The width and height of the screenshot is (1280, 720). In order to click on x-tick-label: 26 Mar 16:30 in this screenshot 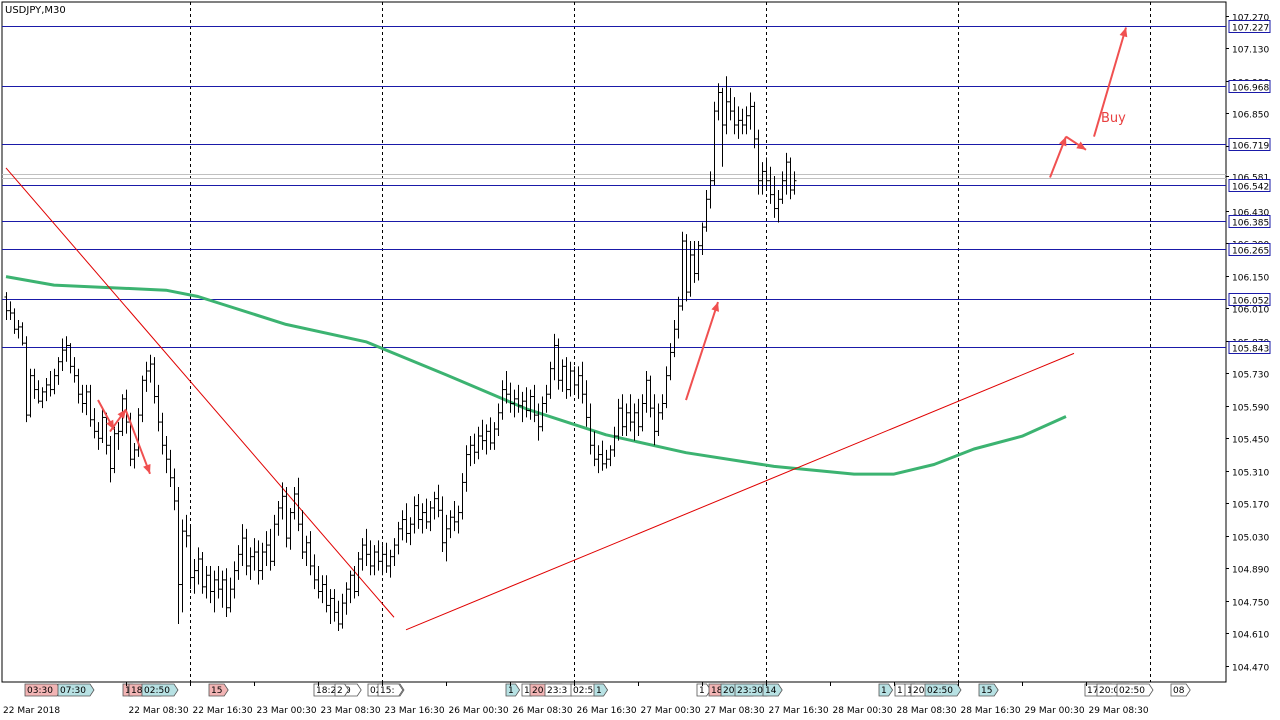, I will do `click(607, 711)`.